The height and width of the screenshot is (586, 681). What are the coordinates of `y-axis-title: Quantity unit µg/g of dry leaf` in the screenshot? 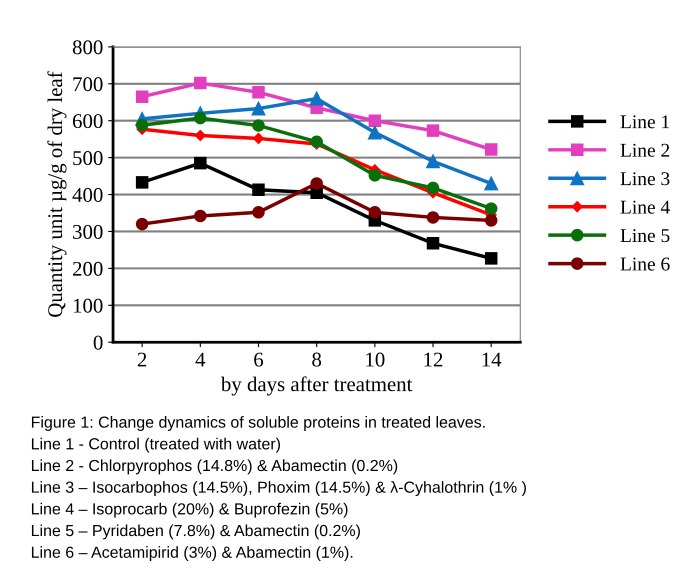 It's located at (57, 194).